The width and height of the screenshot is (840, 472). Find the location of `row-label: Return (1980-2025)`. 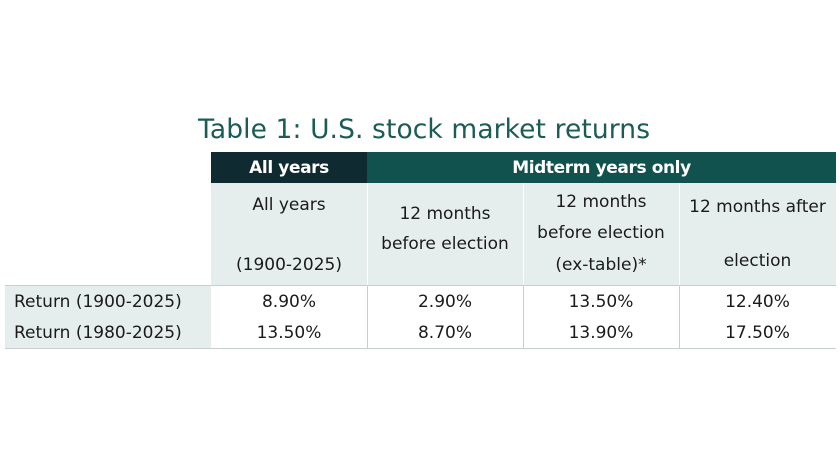

row-label: Return (1980-2025) is located at coordinates (108, 332).